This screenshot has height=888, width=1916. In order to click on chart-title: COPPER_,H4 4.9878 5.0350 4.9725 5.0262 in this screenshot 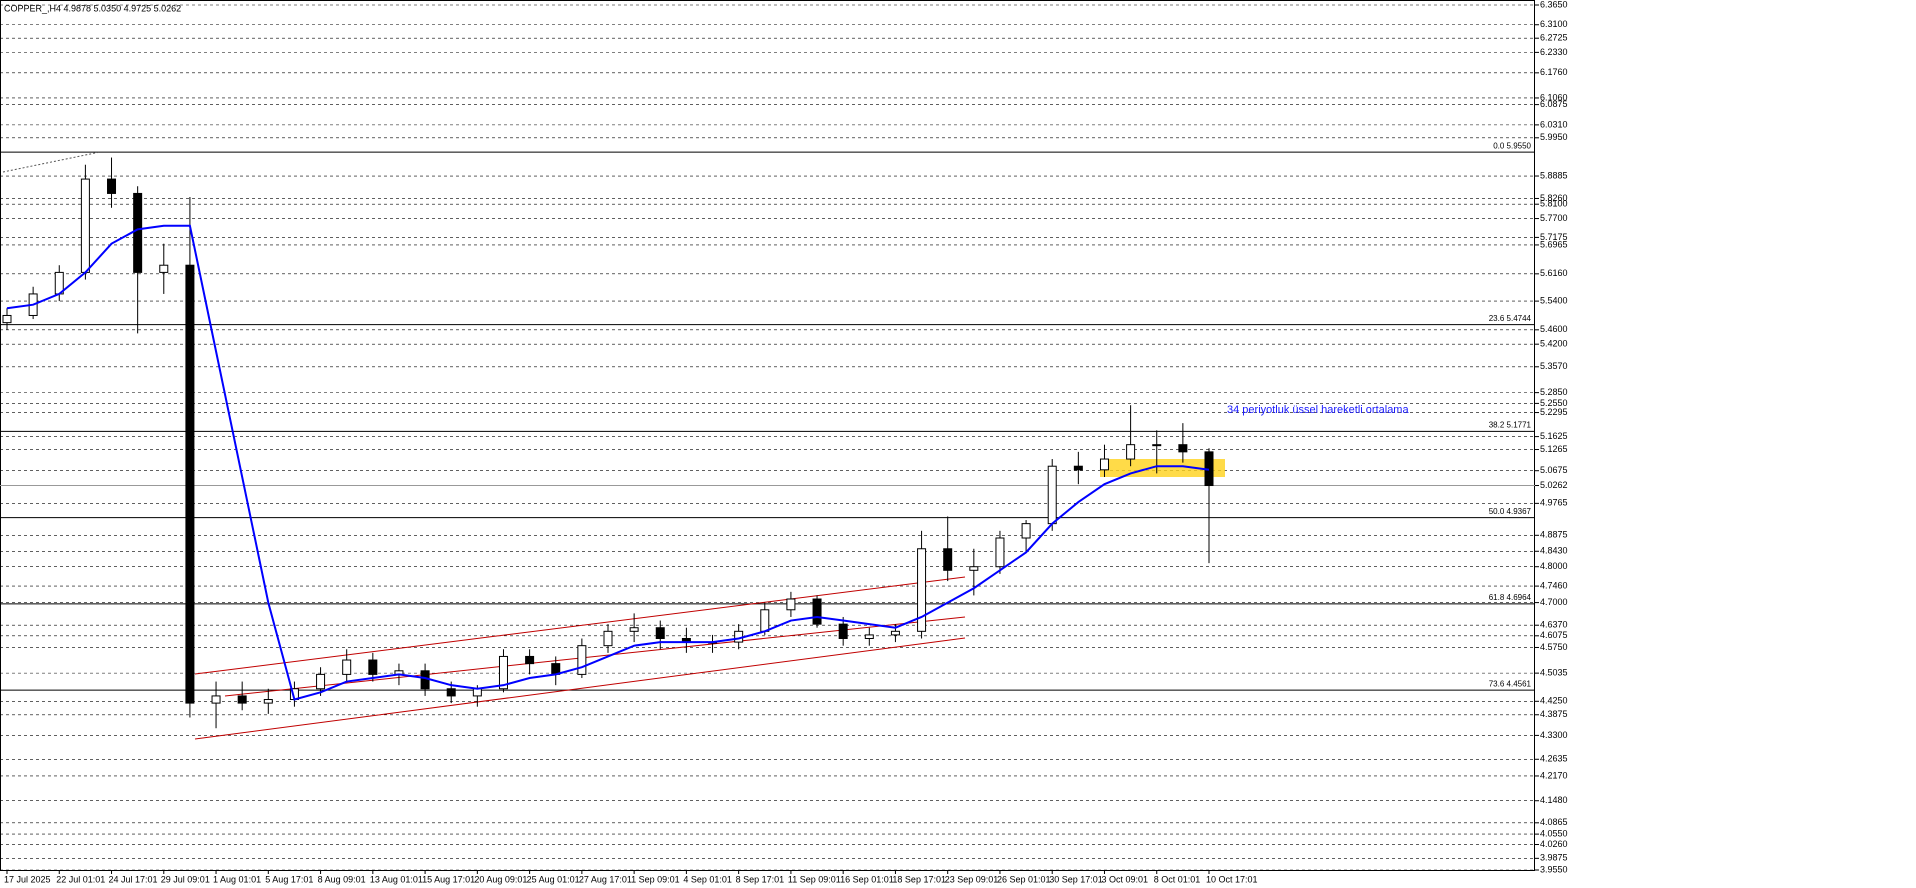, I will do `click(92, 8)`.